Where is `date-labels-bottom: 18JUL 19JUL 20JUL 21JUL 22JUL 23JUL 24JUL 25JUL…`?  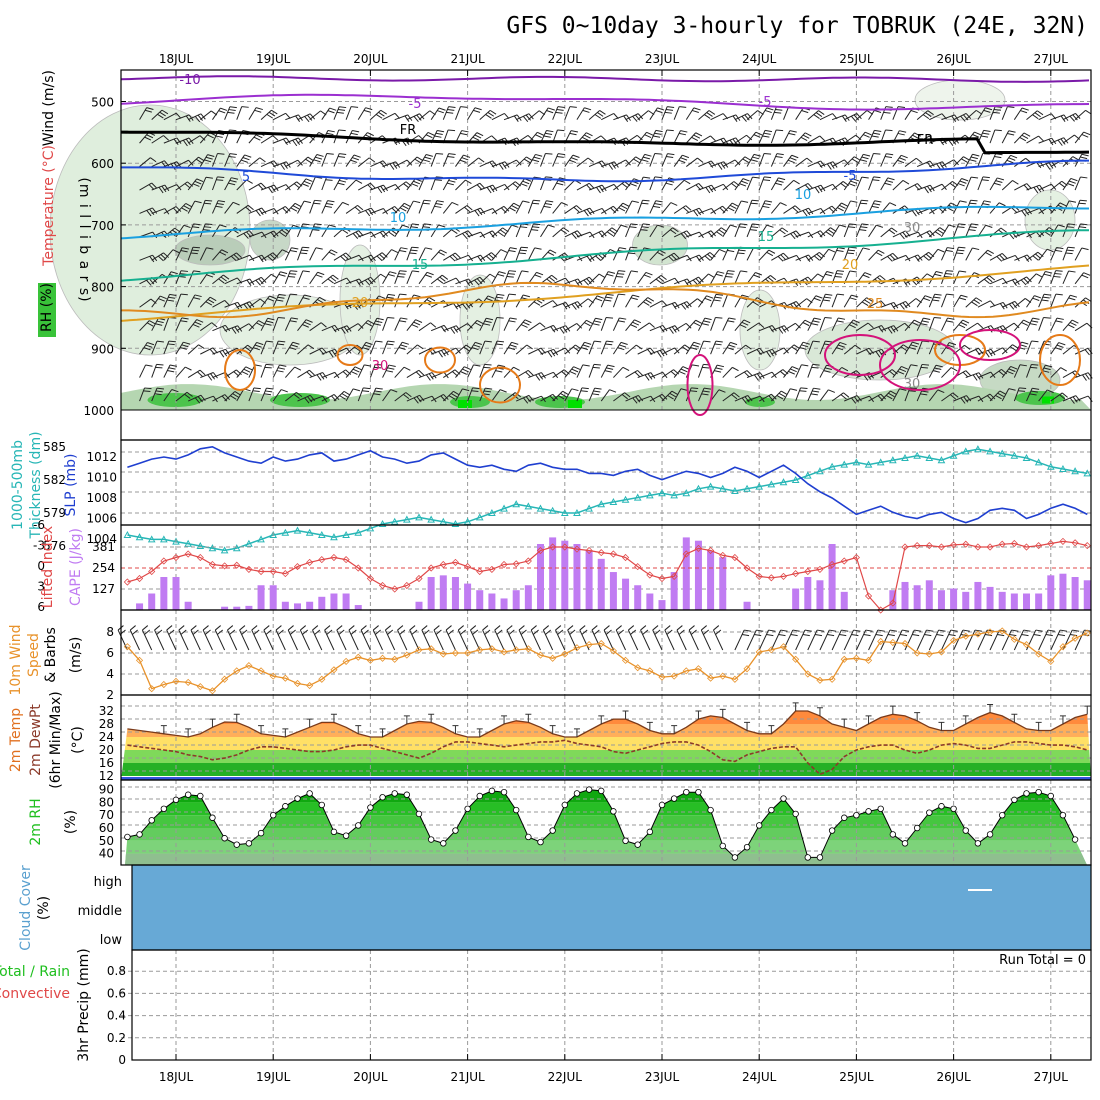 date-labels-bottom: 18JUL 19JUL 20JUL 21JUL 22JUL 23JUL 24JUL 25JUL… is located at coordinates (613, 1077).